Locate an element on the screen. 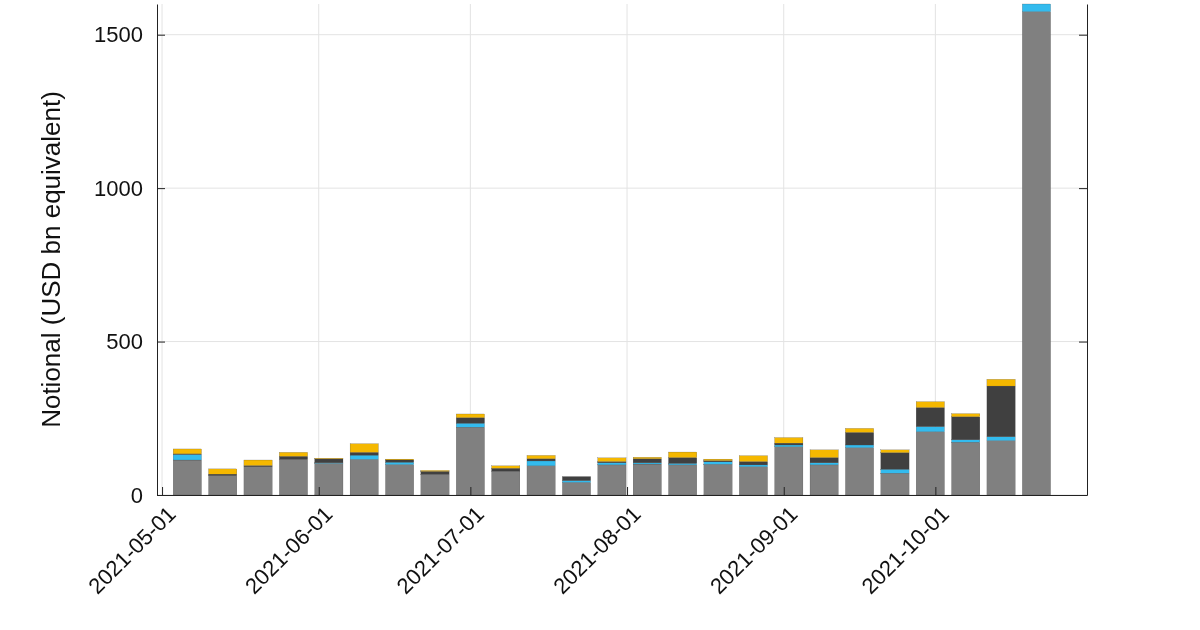 This screenshot has width=1200, height=630. y-tick-label: 500 is located at coordinates (124, 342).